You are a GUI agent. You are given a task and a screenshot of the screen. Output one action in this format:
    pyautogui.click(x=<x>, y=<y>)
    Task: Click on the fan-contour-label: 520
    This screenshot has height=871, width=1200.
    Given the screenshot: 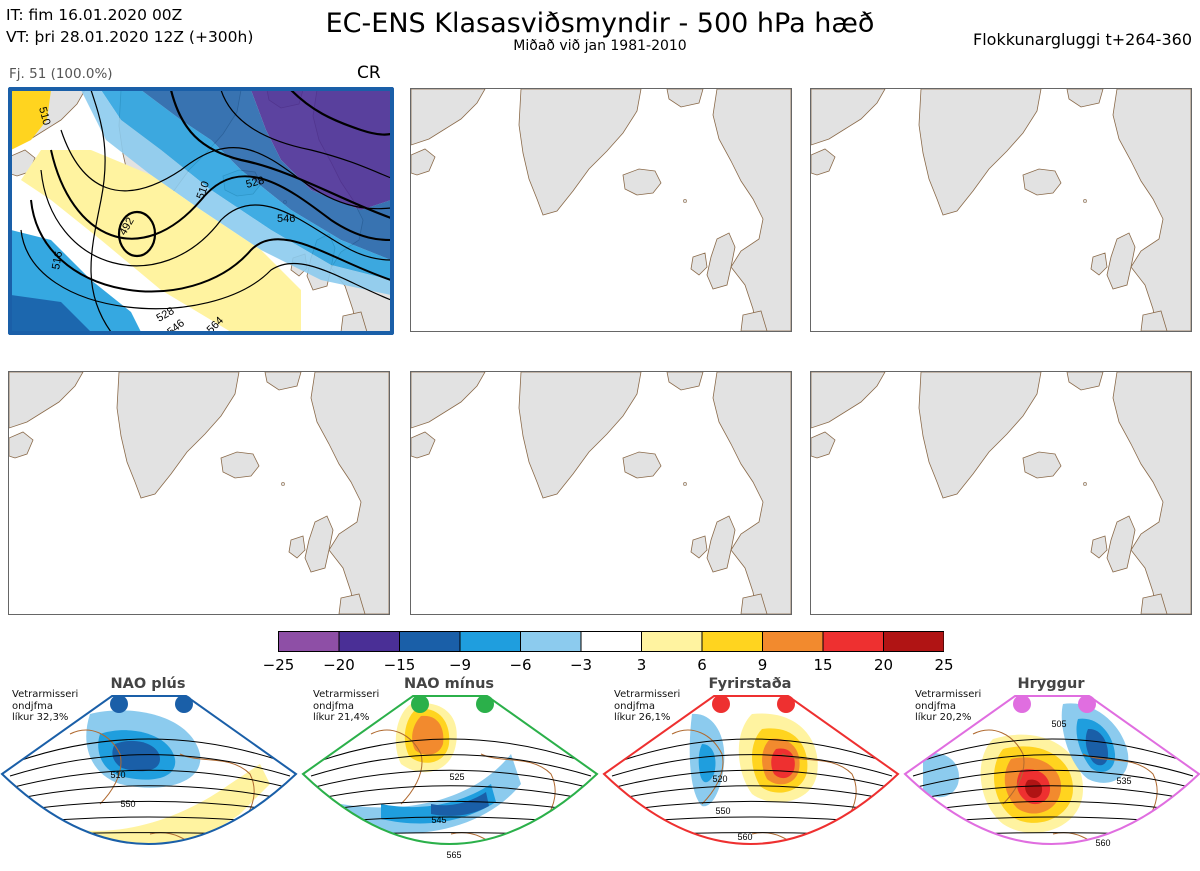 What is the action you would take?
    pyautogui.click(x=719, y=779)
    